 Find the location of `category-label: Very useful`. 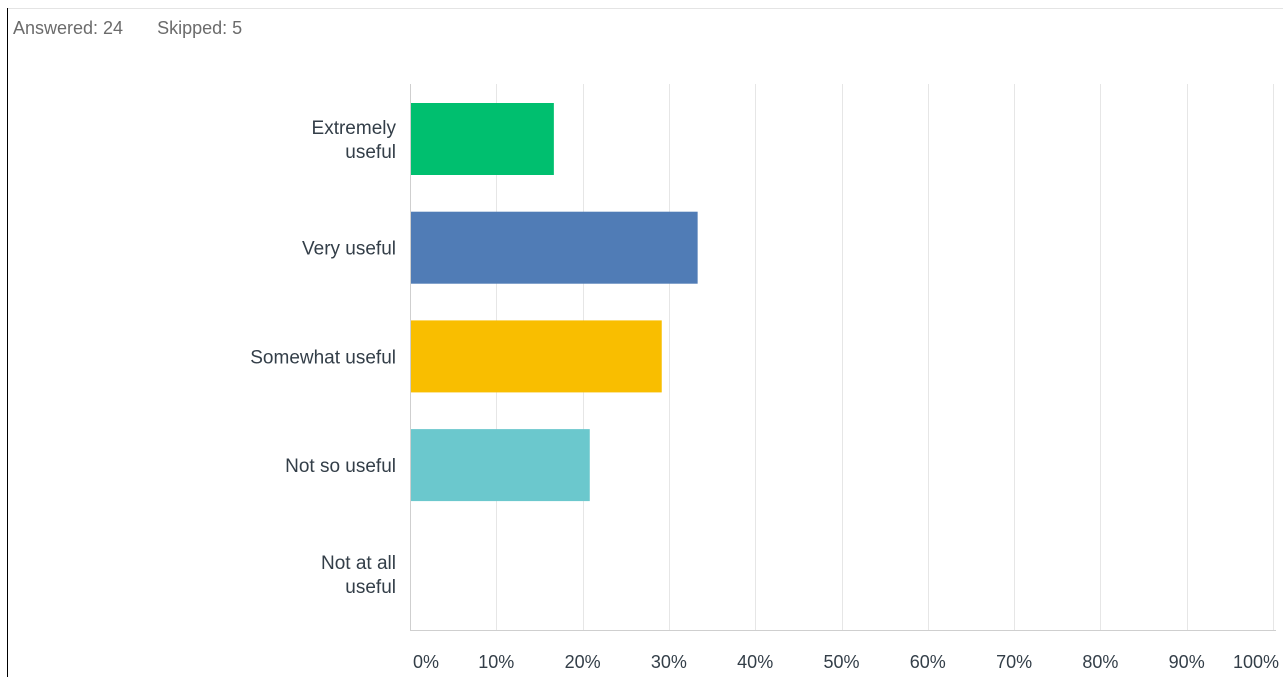

category-label: Very useful is located at coordinates (349, 249).